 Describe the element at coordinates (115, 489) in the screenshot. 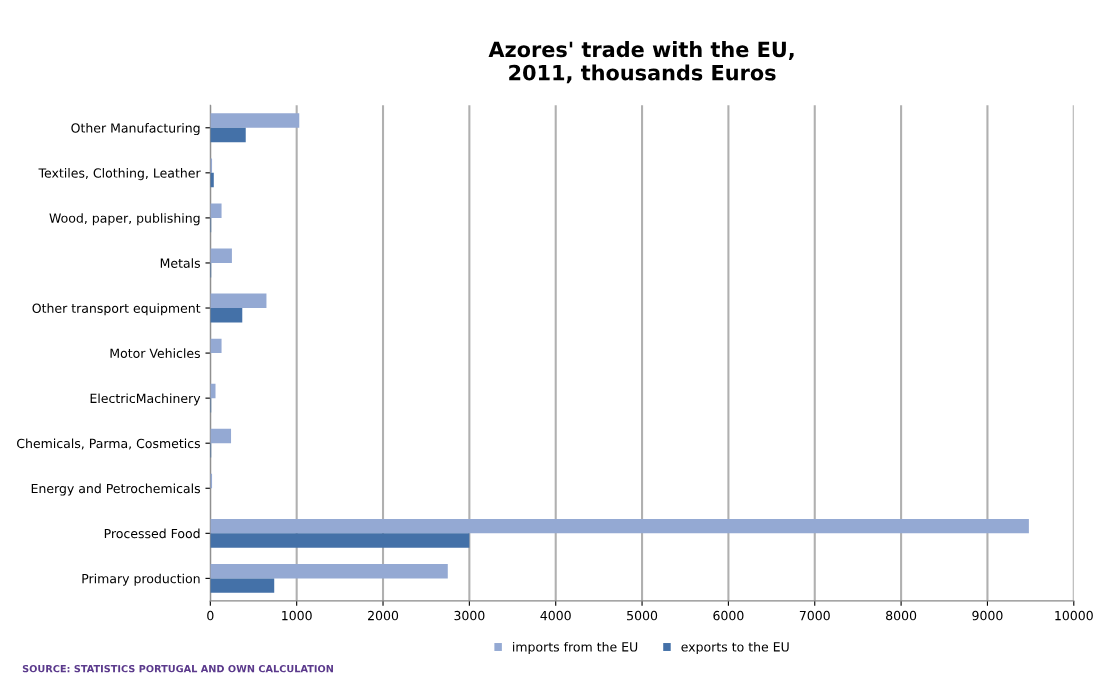

I see `y-tick-label: Energy and Petrochemicals` at that location.